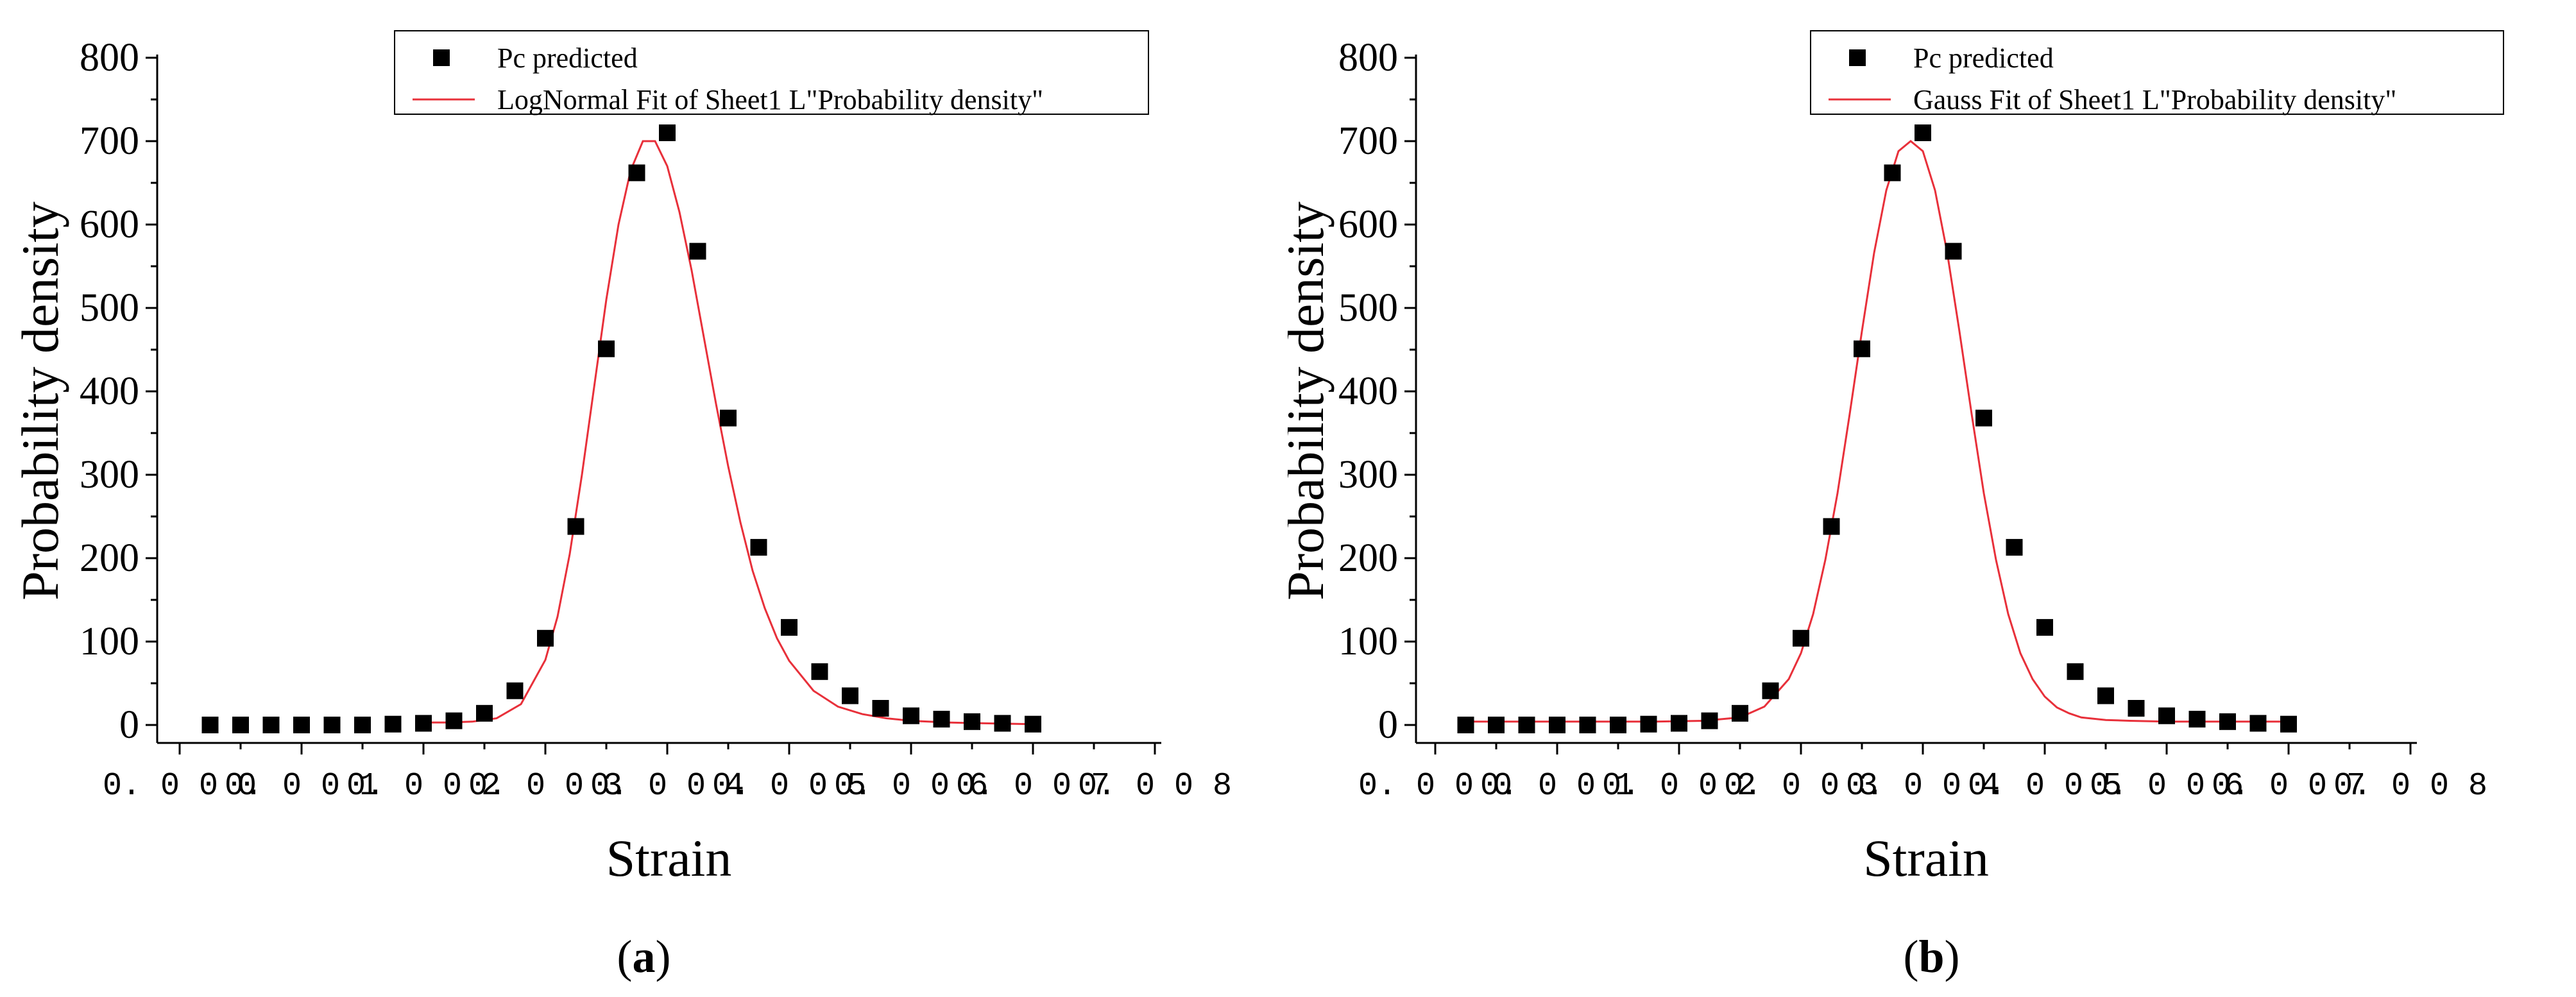 The image size is (2576, 997). Describe the element at coordinates (1926, 858) in the screenshot. I see `chart-b-x-axis-label: Strain` at that location.